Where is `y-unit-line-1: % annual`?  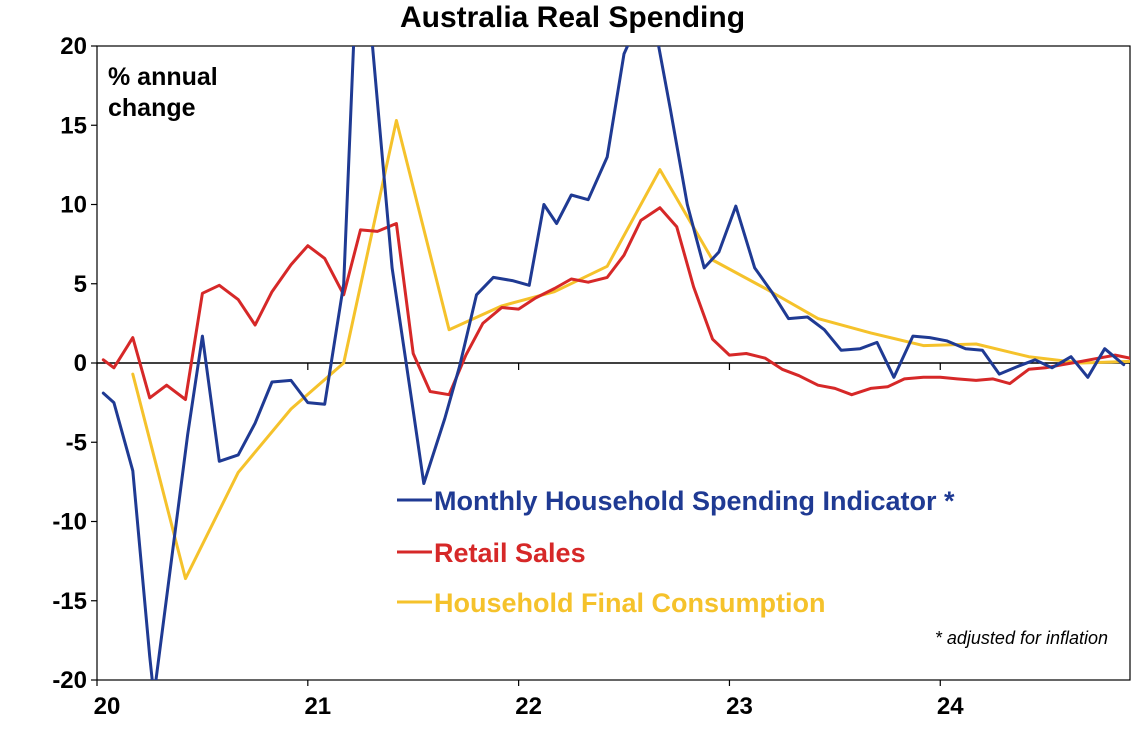 y-unit-line-1: % annual is located at coordinates (163, 77).